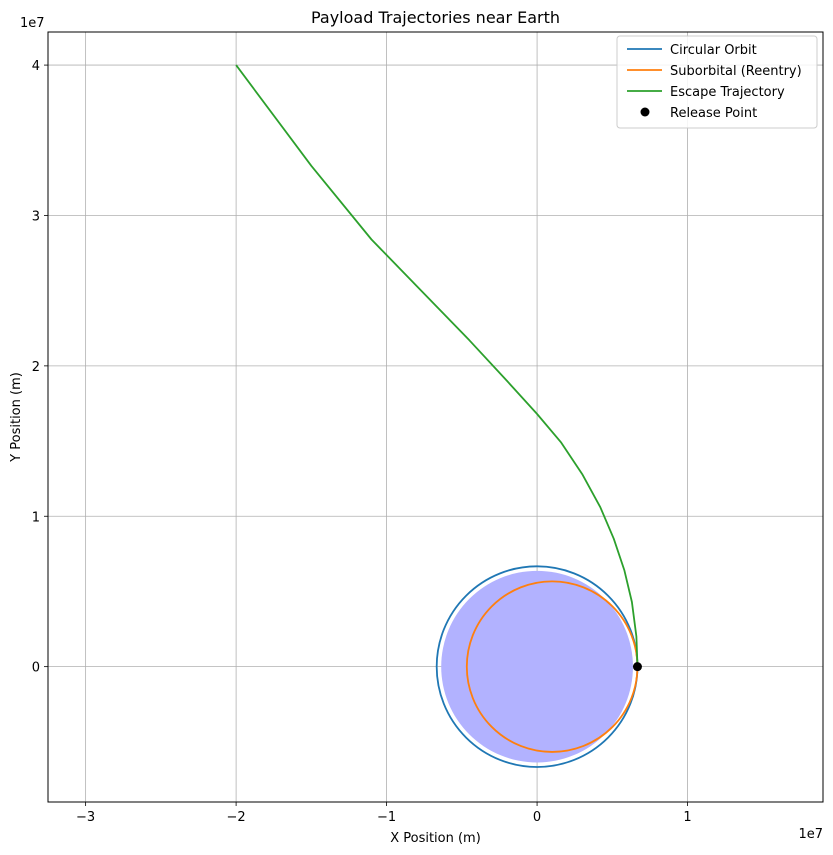 This screenshot has width=833, height=855. What do you see at coordinates (16, 417) in the screenshot?
I see `y-axis-label: Y Position (m)` at bounding box center [16, 417].